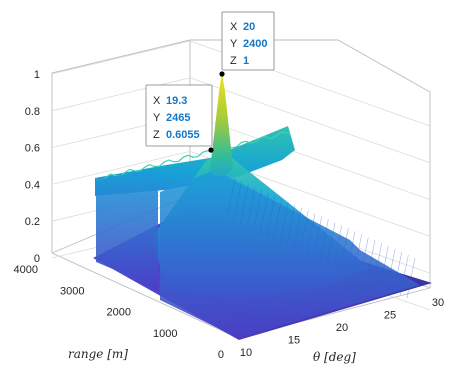 This screenshot has height=367, width=475. I want to click on surface-back-ripple, so click(193, 156).